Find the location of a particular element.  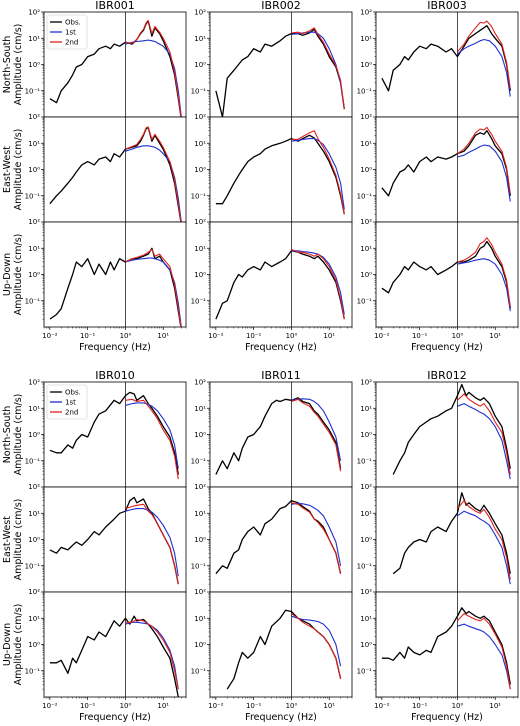

panel-ibr010-up-down: 10⁻¹ 10⁰ 10¹ 10² 10⁻² 10⁻¹ 10⁰ 10¹ is located at coordinates (106, 649).